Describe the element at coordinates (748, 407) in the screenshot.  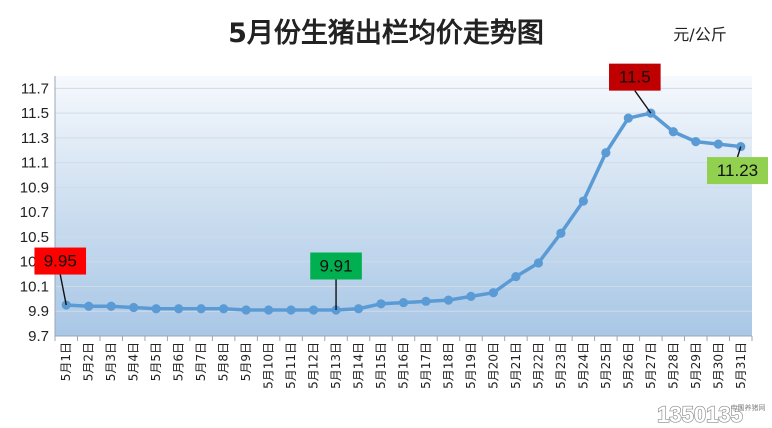
I see `watermark-tagline: 中国养猪网` at that location.